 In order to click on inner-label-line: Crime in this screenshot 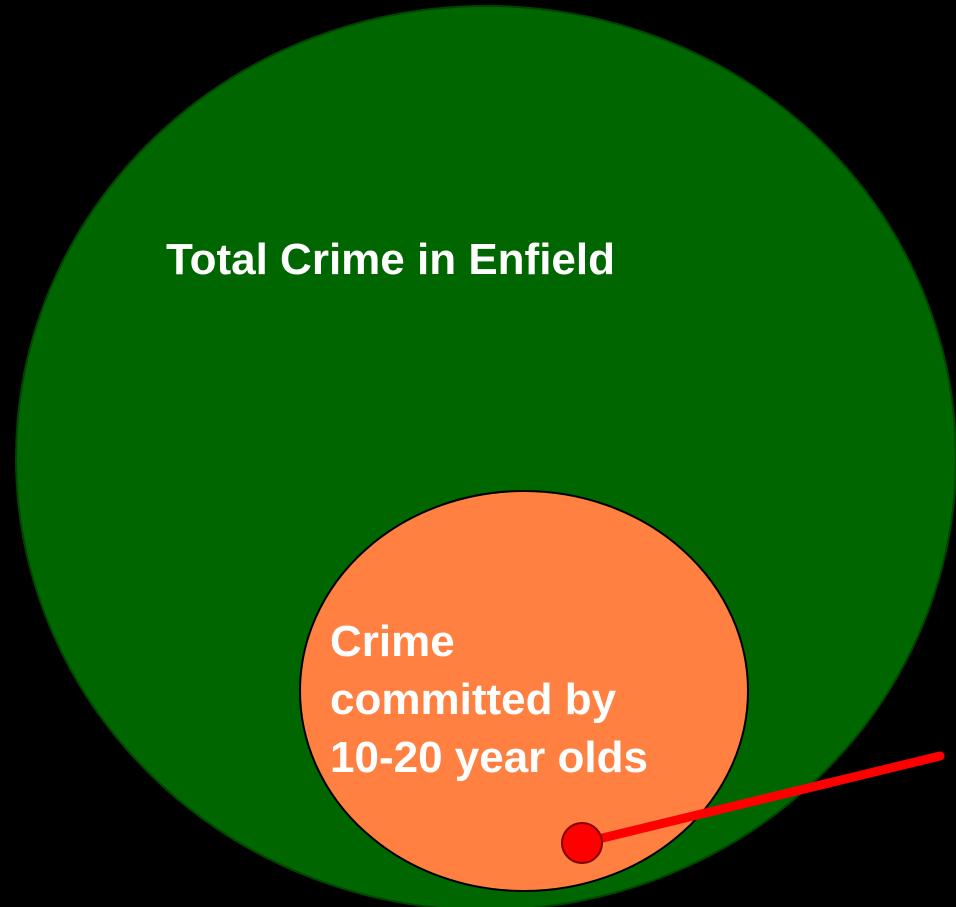, I will do `click(392, 641)`.